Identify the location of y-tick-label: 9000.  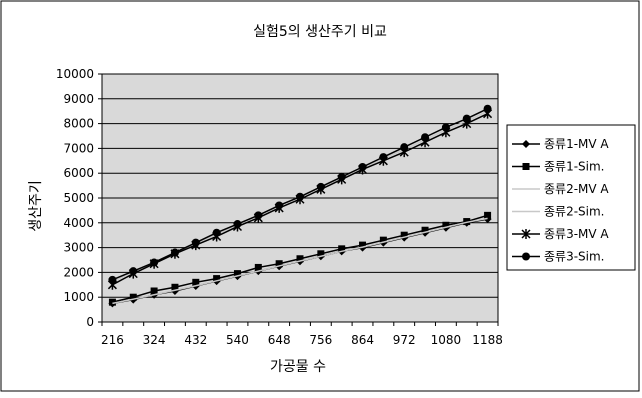
(78, 99).